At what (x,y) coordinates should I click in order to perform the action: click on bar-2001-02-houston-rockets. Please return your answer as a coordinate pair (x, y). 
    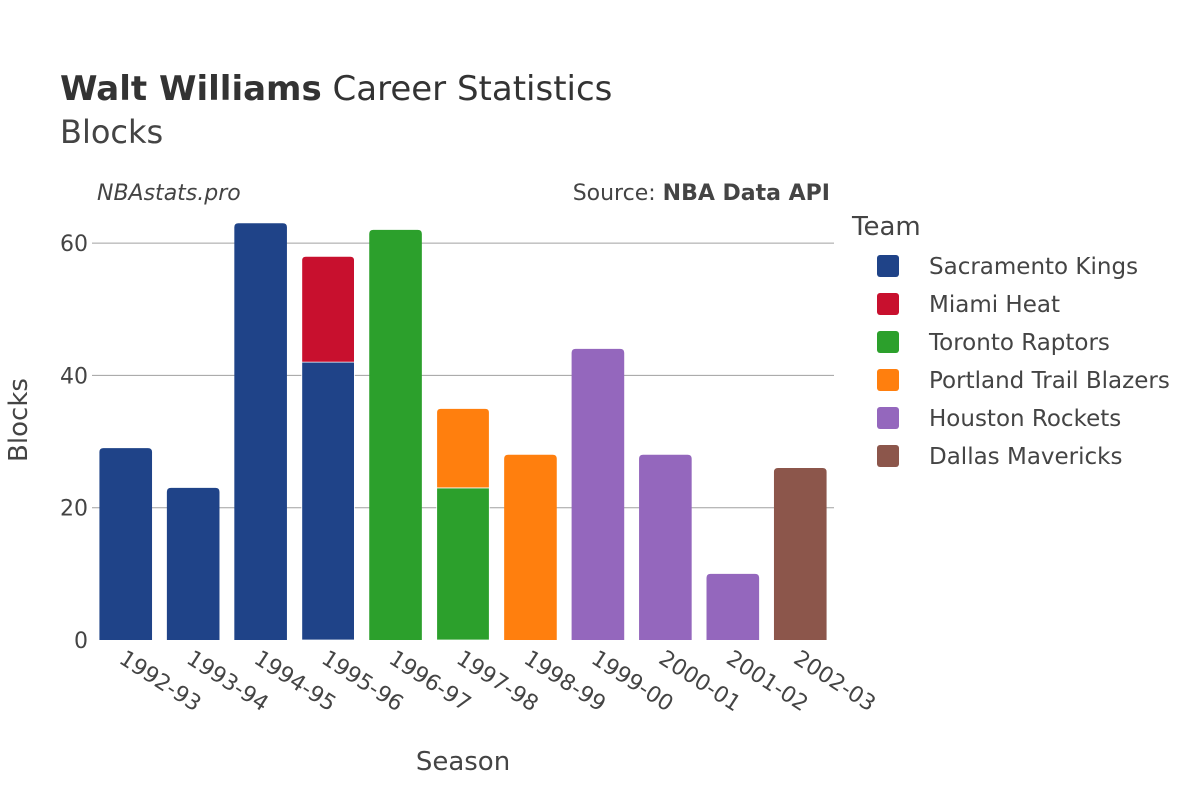
    Looking at the image, I should click on (733, 606).